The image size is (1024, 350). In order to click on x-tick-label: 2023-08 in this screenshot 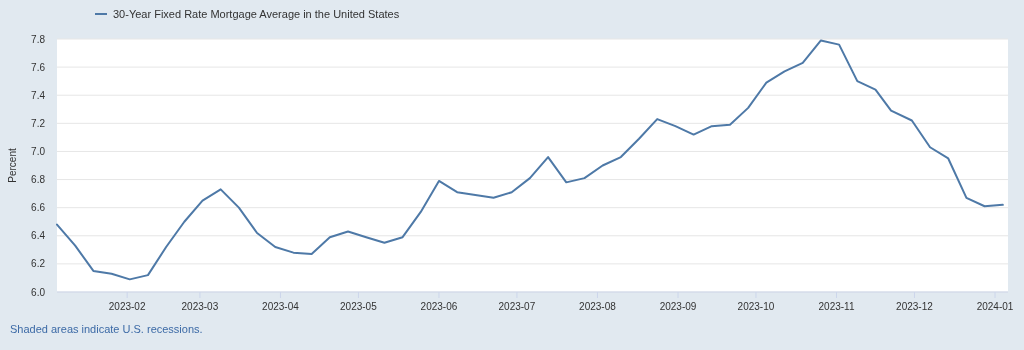, I will do `click(598, 306)`.